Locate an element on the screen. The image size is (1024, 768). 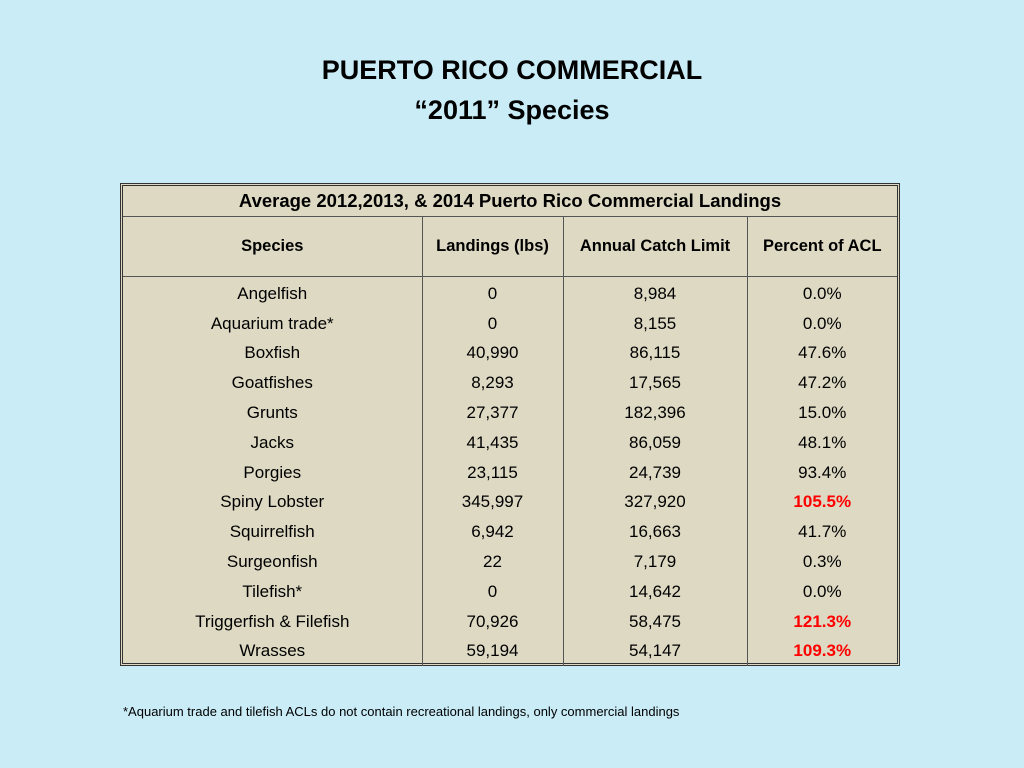
header-species: Species is located at coordinates (272, 246).